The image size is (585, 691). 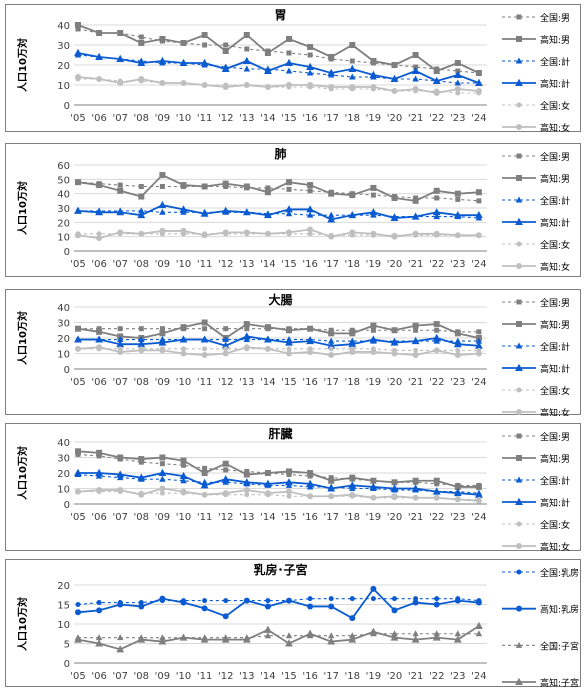 I want to click on legend-label: 全国:女, so click(x=555, y=106).